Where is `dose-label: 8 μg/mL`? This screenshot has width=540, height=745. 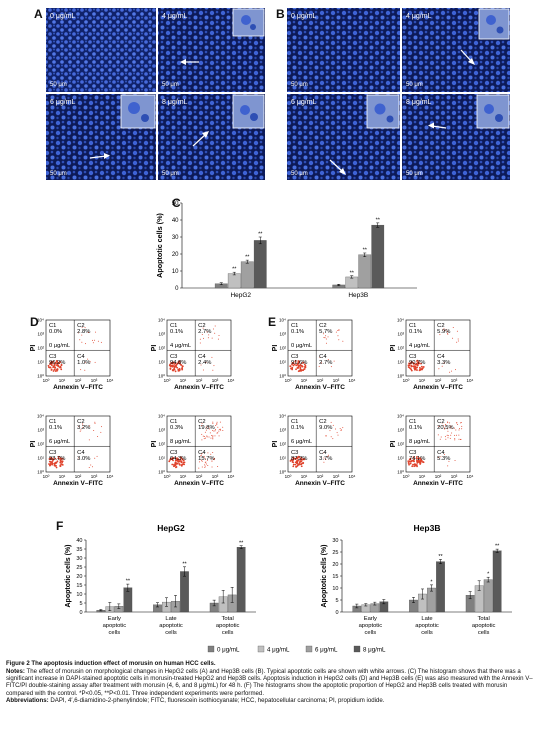 dose-label: 8 μg/mL is located at coordinates (420, 442).